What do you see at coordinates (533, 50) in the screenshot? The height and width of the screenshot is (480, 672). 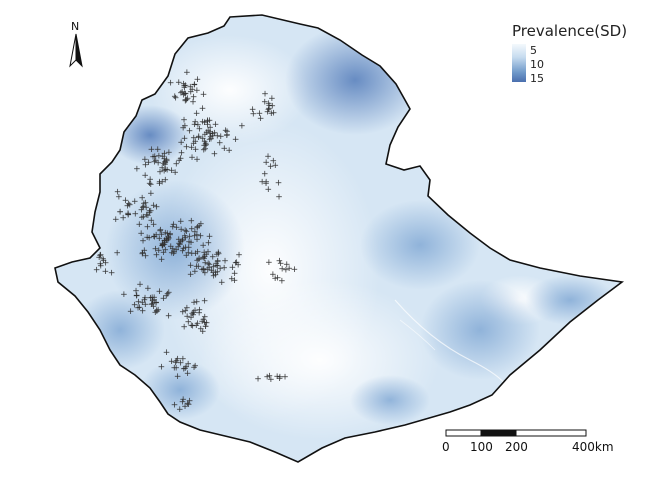 I see `legend-label-5: 5` at bounding box center [533, 50].